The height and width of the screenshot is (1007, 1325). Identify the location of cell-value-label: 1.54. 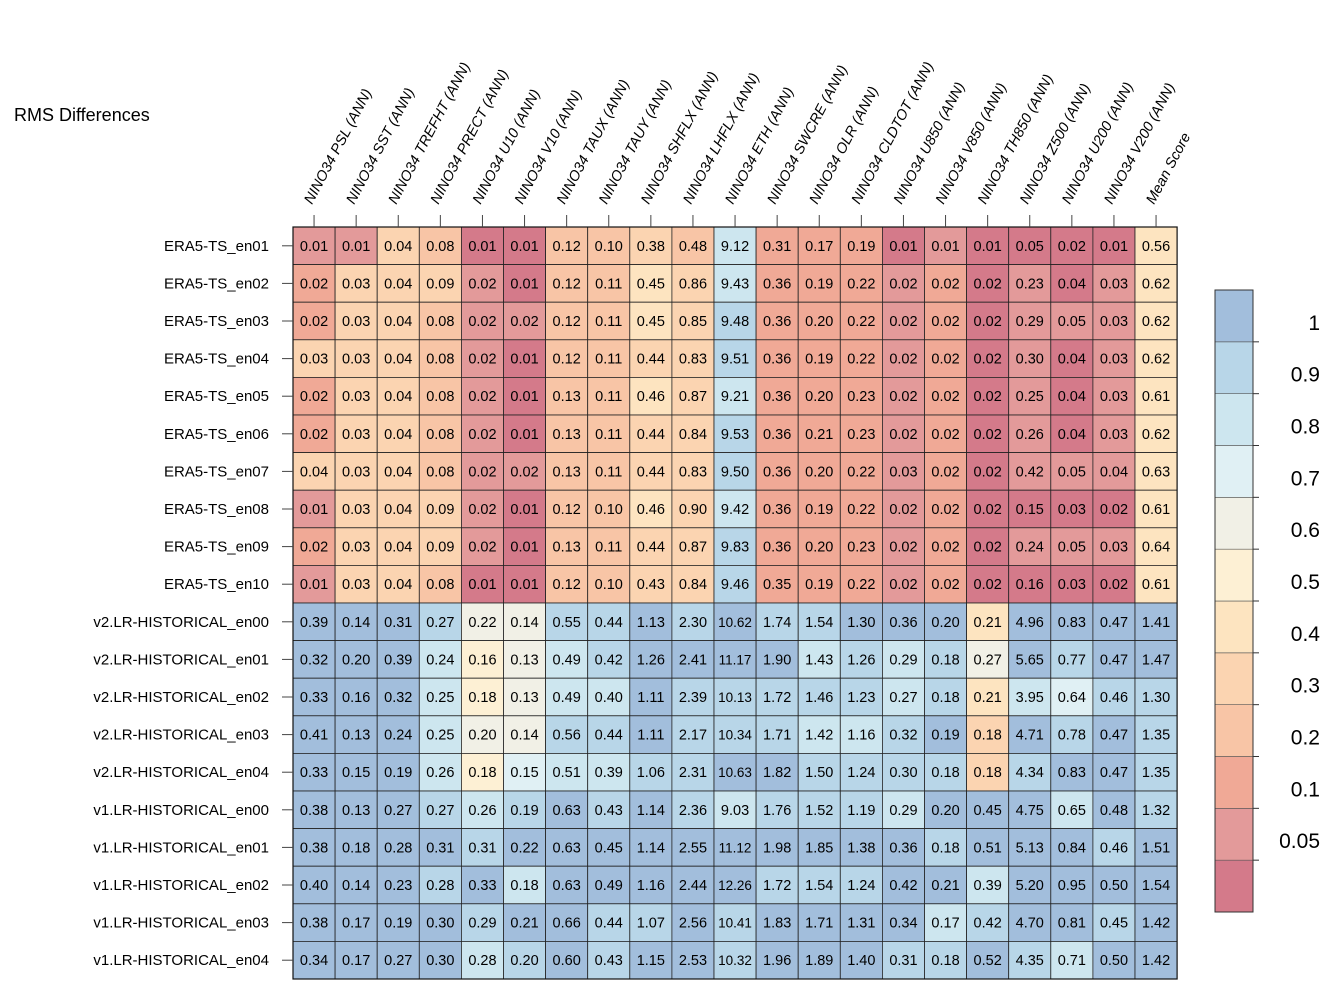
(819, 886).